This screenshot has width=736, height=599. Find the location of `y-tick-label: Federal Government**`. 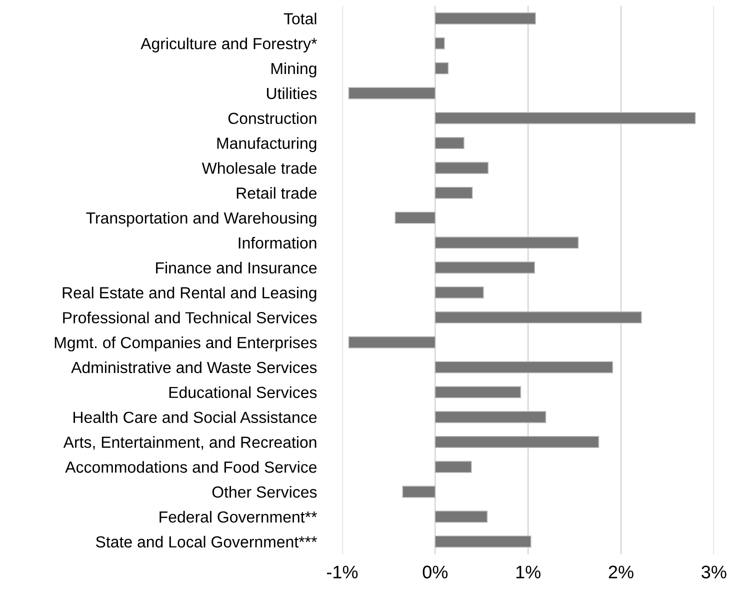

y-tick-label: Federal Government** is located at coordinates (238, 516).